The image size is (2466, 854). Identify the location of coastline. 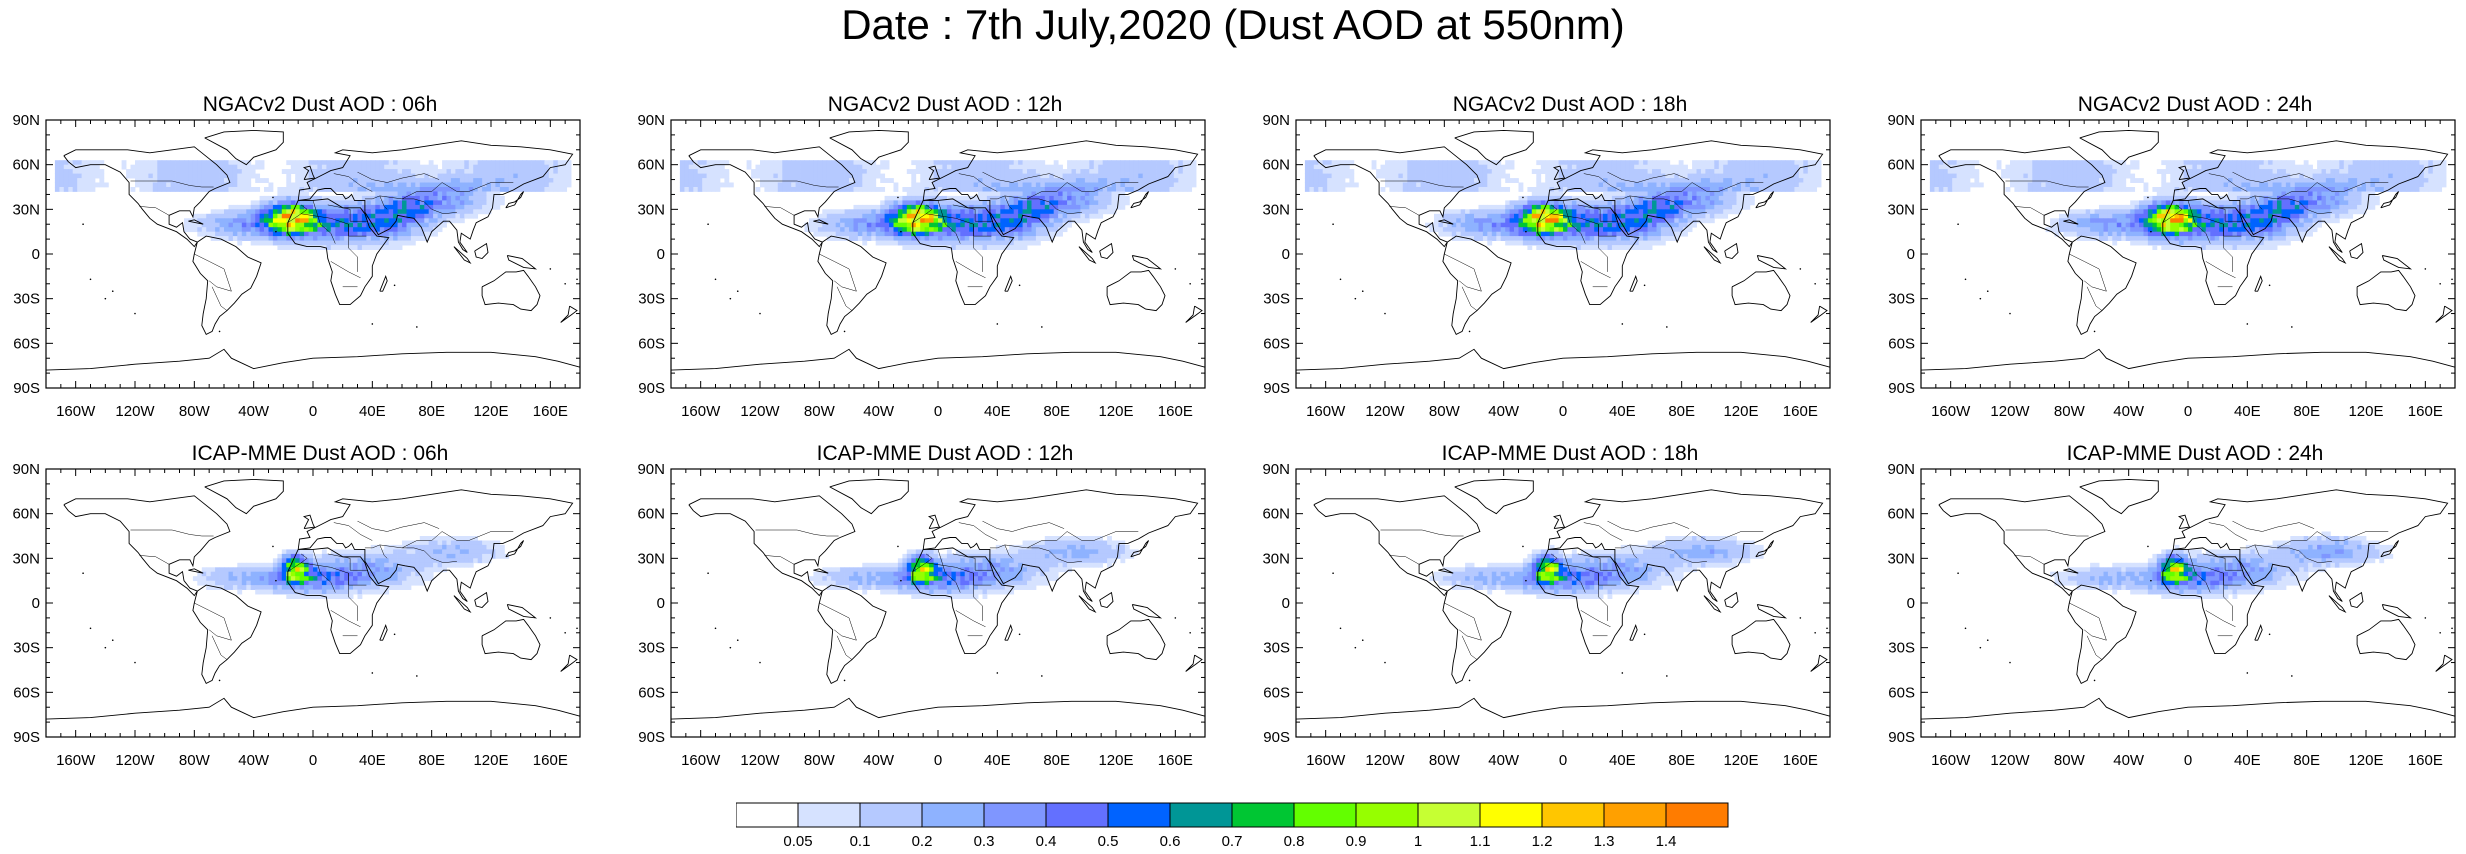
(1136, 290).